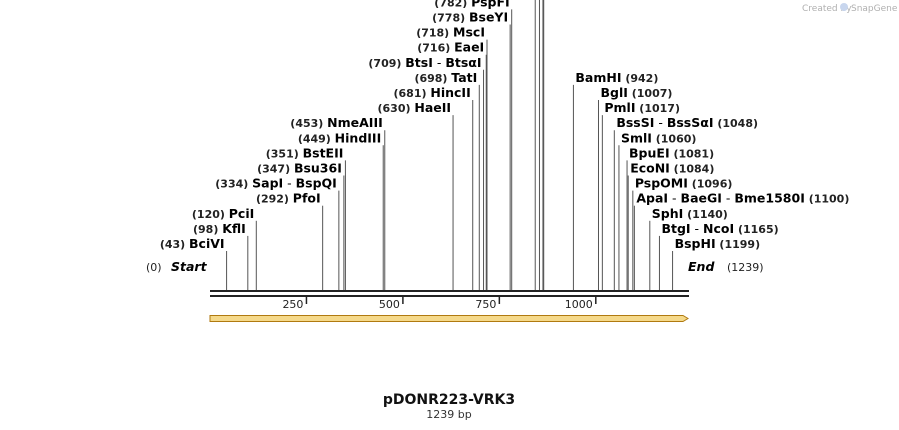 This screenshot has height=430, width=899. Describe the element at coordinates (687, 122) in the screenshot. I see `site-label: BssSI - BssSαI (1048)` at that location.